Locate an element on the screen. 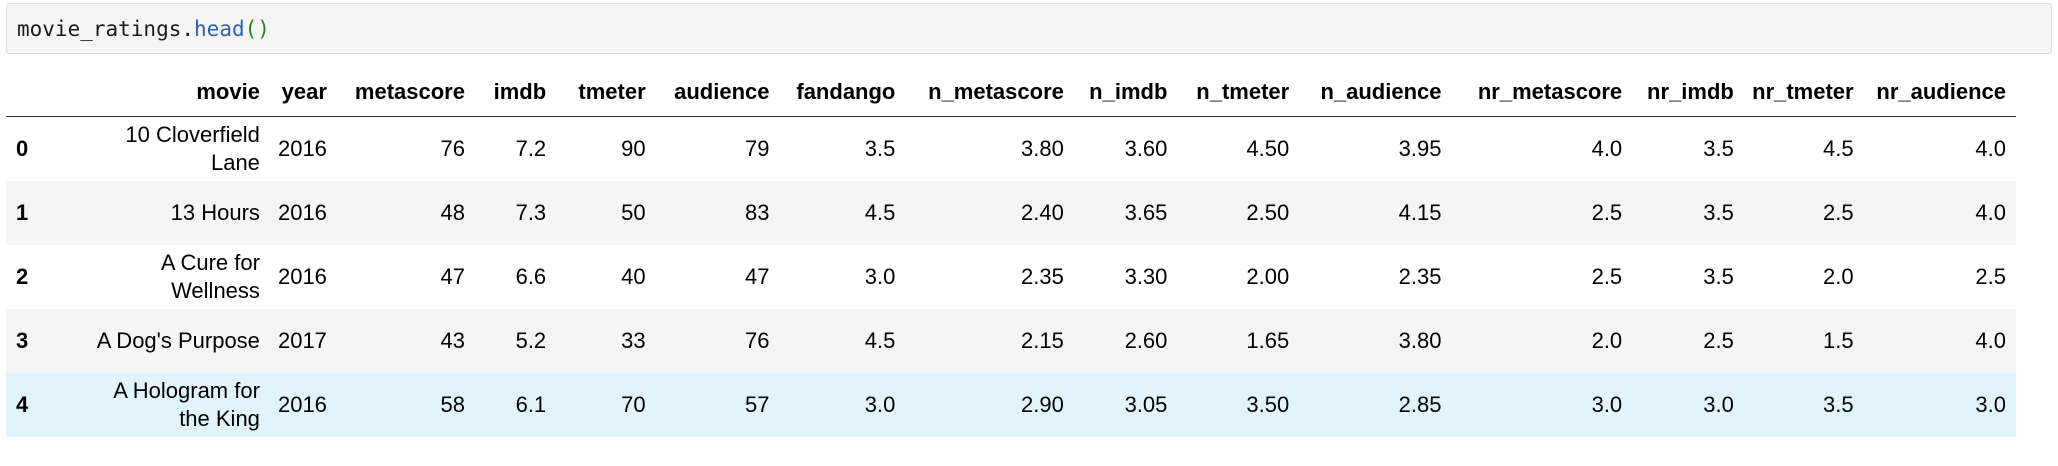  cell-audience: 79 is located at coordinates (757, 148).